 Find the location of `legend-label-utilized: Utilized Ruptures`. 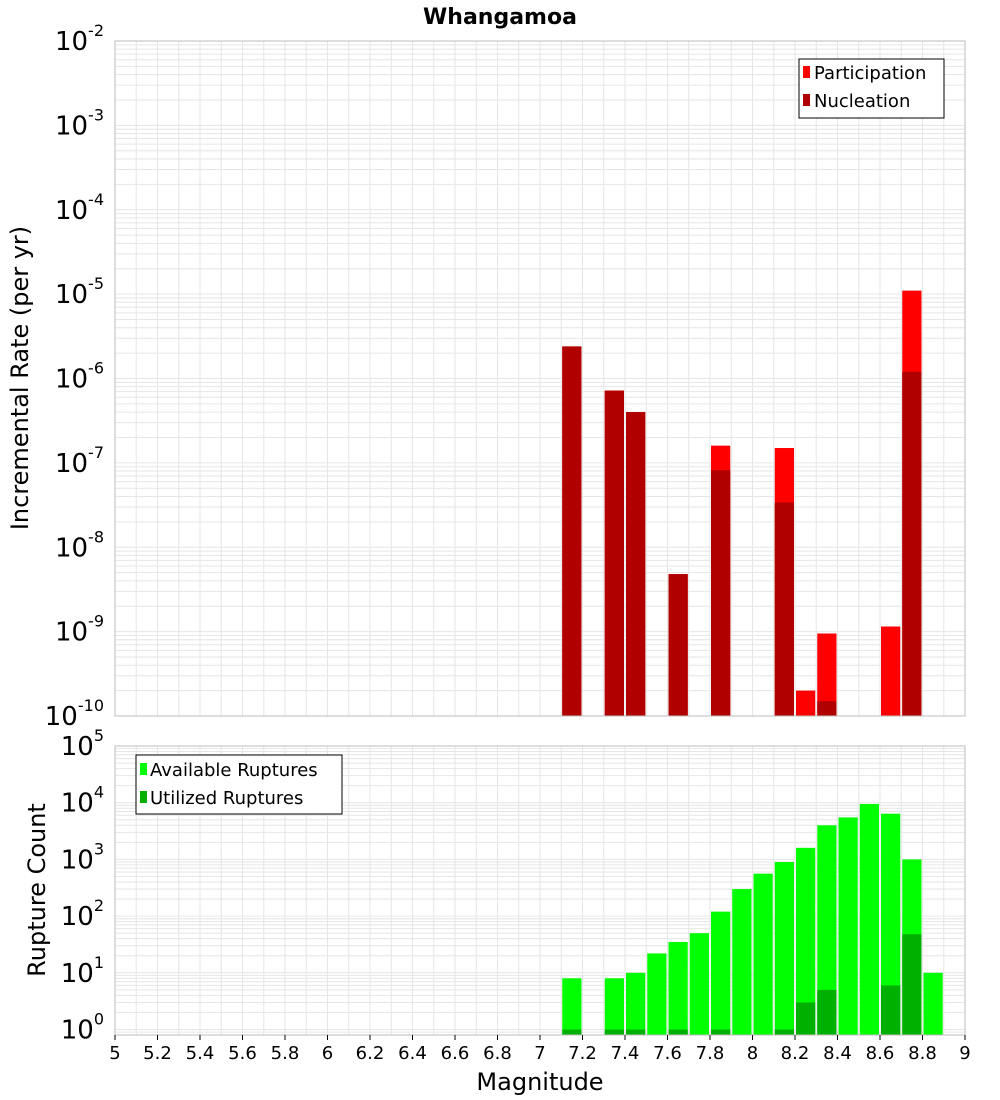

legend-label-utilized: Utilized Ruptures is located at coordinates (226, 798).